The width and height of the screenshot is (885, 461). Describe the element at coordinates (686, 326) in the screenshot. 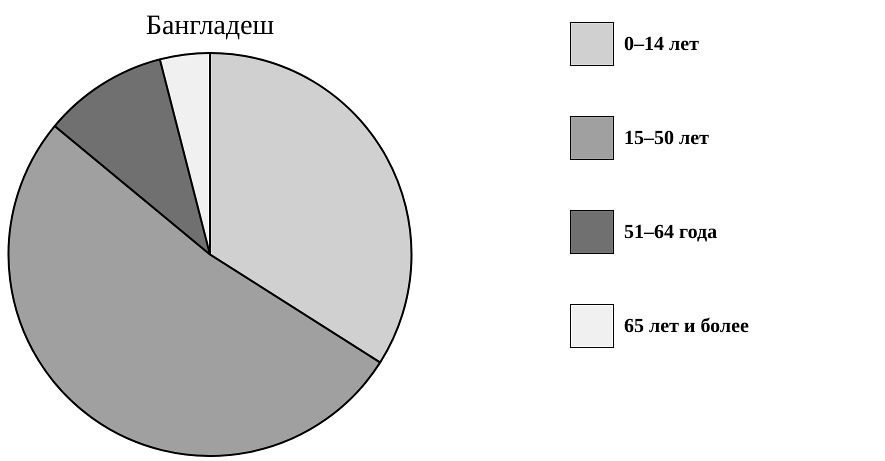

I see `legend-label: 65 лет и более` at that location.